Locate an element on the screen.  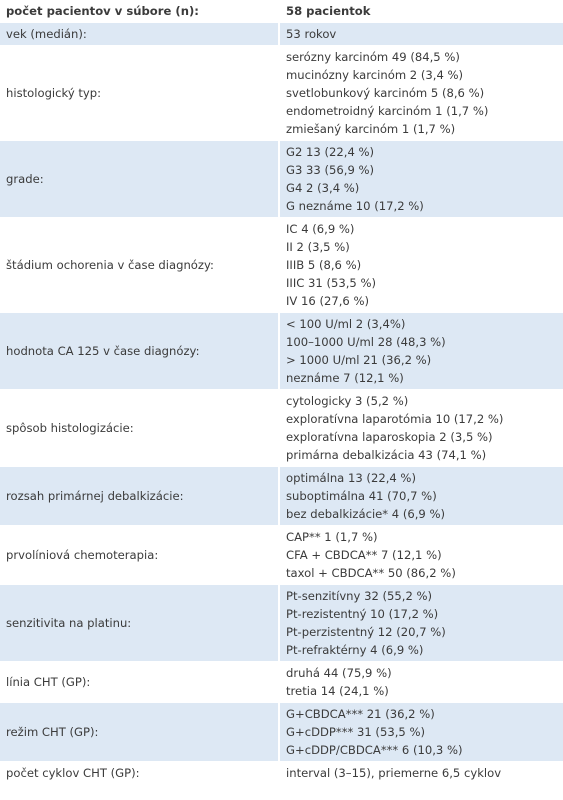
value-line: zmiešaný karcinóm 1 (1,7 %) is located at coordinates (371, 129).